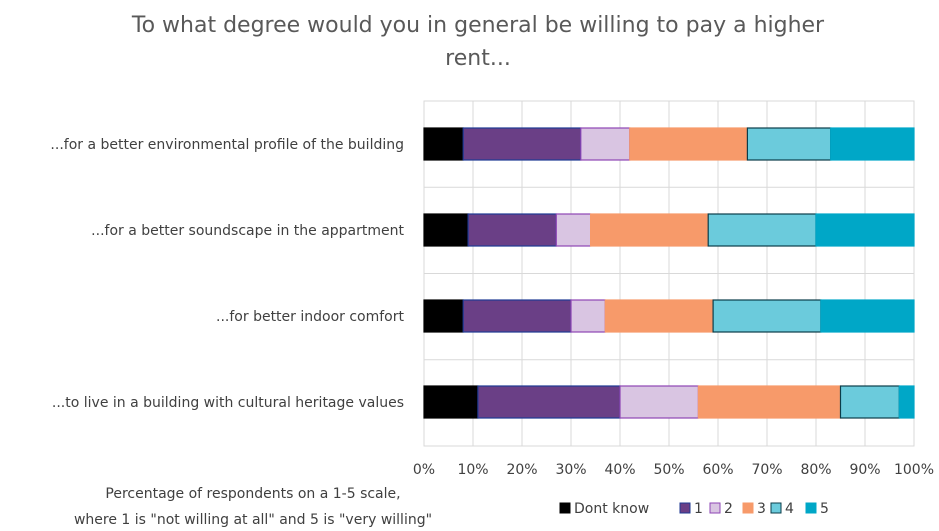  I want to click on legend-label: 5, so click(824, 509).